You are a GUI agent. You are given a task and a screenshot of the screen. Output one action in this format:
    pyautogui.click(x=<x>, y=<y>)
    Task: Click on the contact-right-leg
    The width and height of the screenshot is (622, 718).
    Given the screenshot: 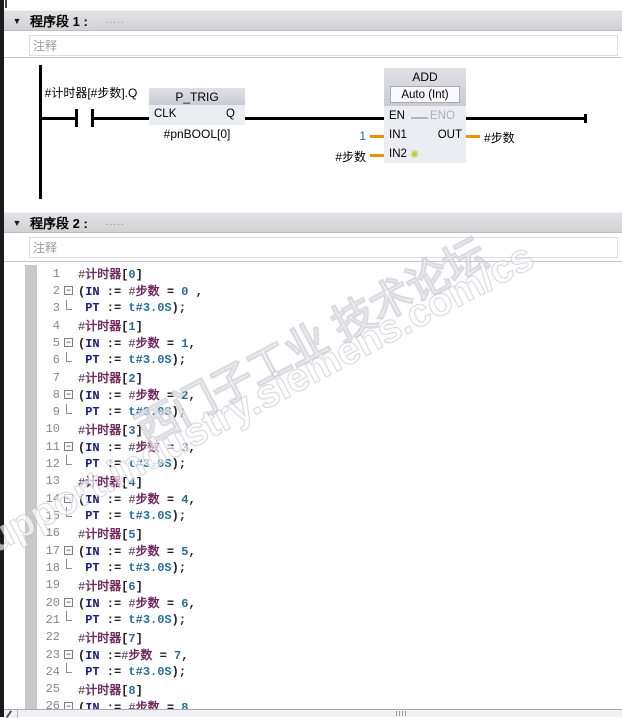 What is the action you would take?
    pyautogui.click(x=92, y=118)
    